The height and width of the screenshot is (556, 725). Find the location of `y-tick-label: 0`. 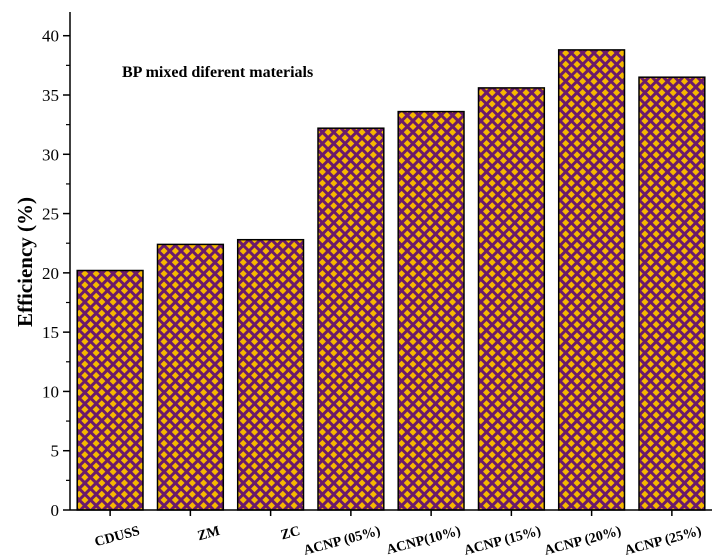

y-tick-label: 0 is located at coordinates (55, 510).